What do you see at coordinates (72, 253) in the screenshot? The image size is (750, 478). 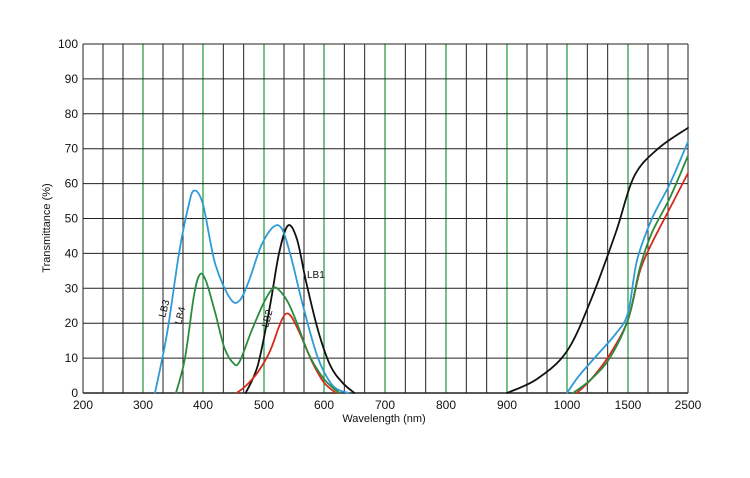 I see `y-tick-label: 40` at bounding box center [72, 253].